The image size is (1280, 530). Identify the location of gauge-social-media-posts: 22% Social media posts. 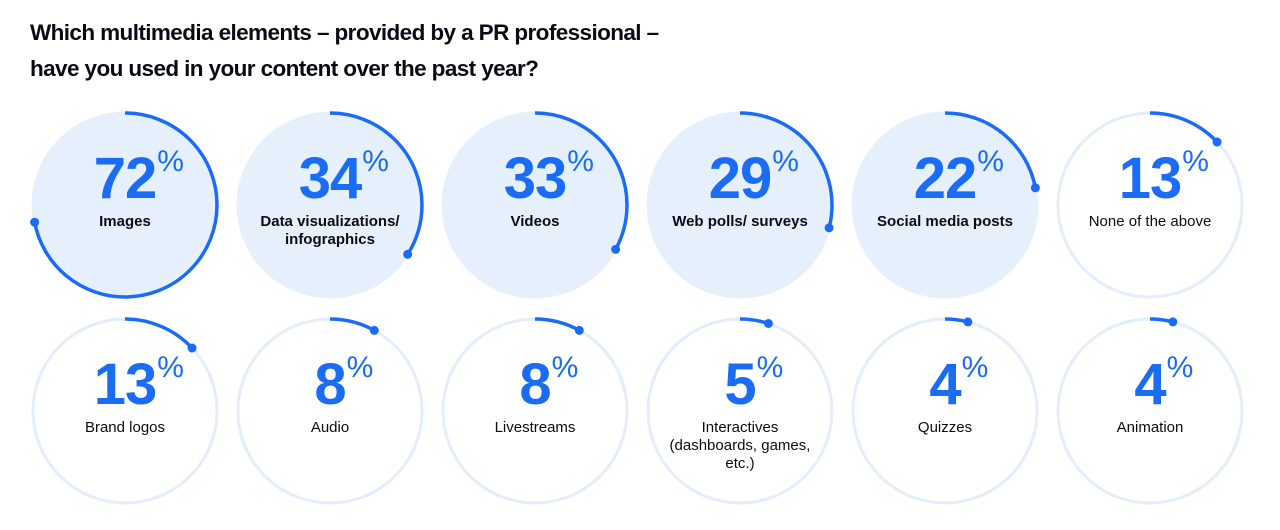
(945, 205).